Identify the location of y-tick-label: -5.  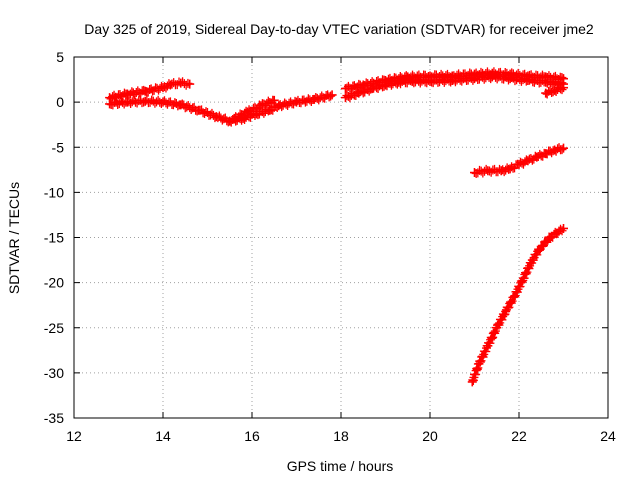
(58, 147).